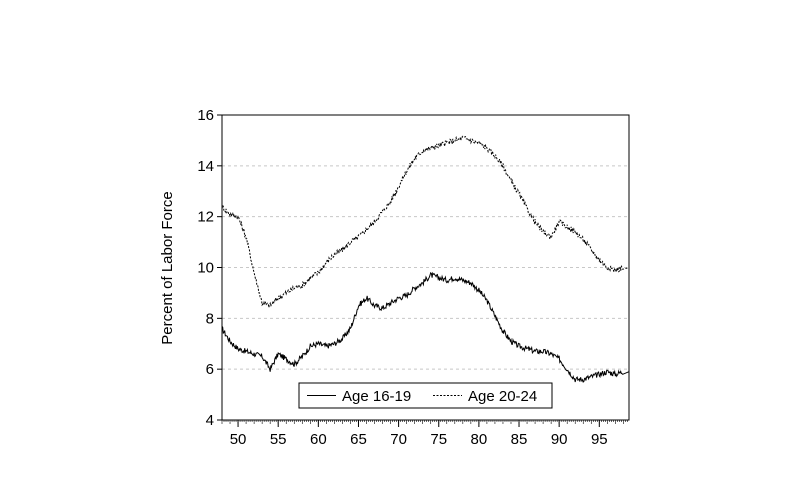  I want to click on legend-box, so click(425, 395).